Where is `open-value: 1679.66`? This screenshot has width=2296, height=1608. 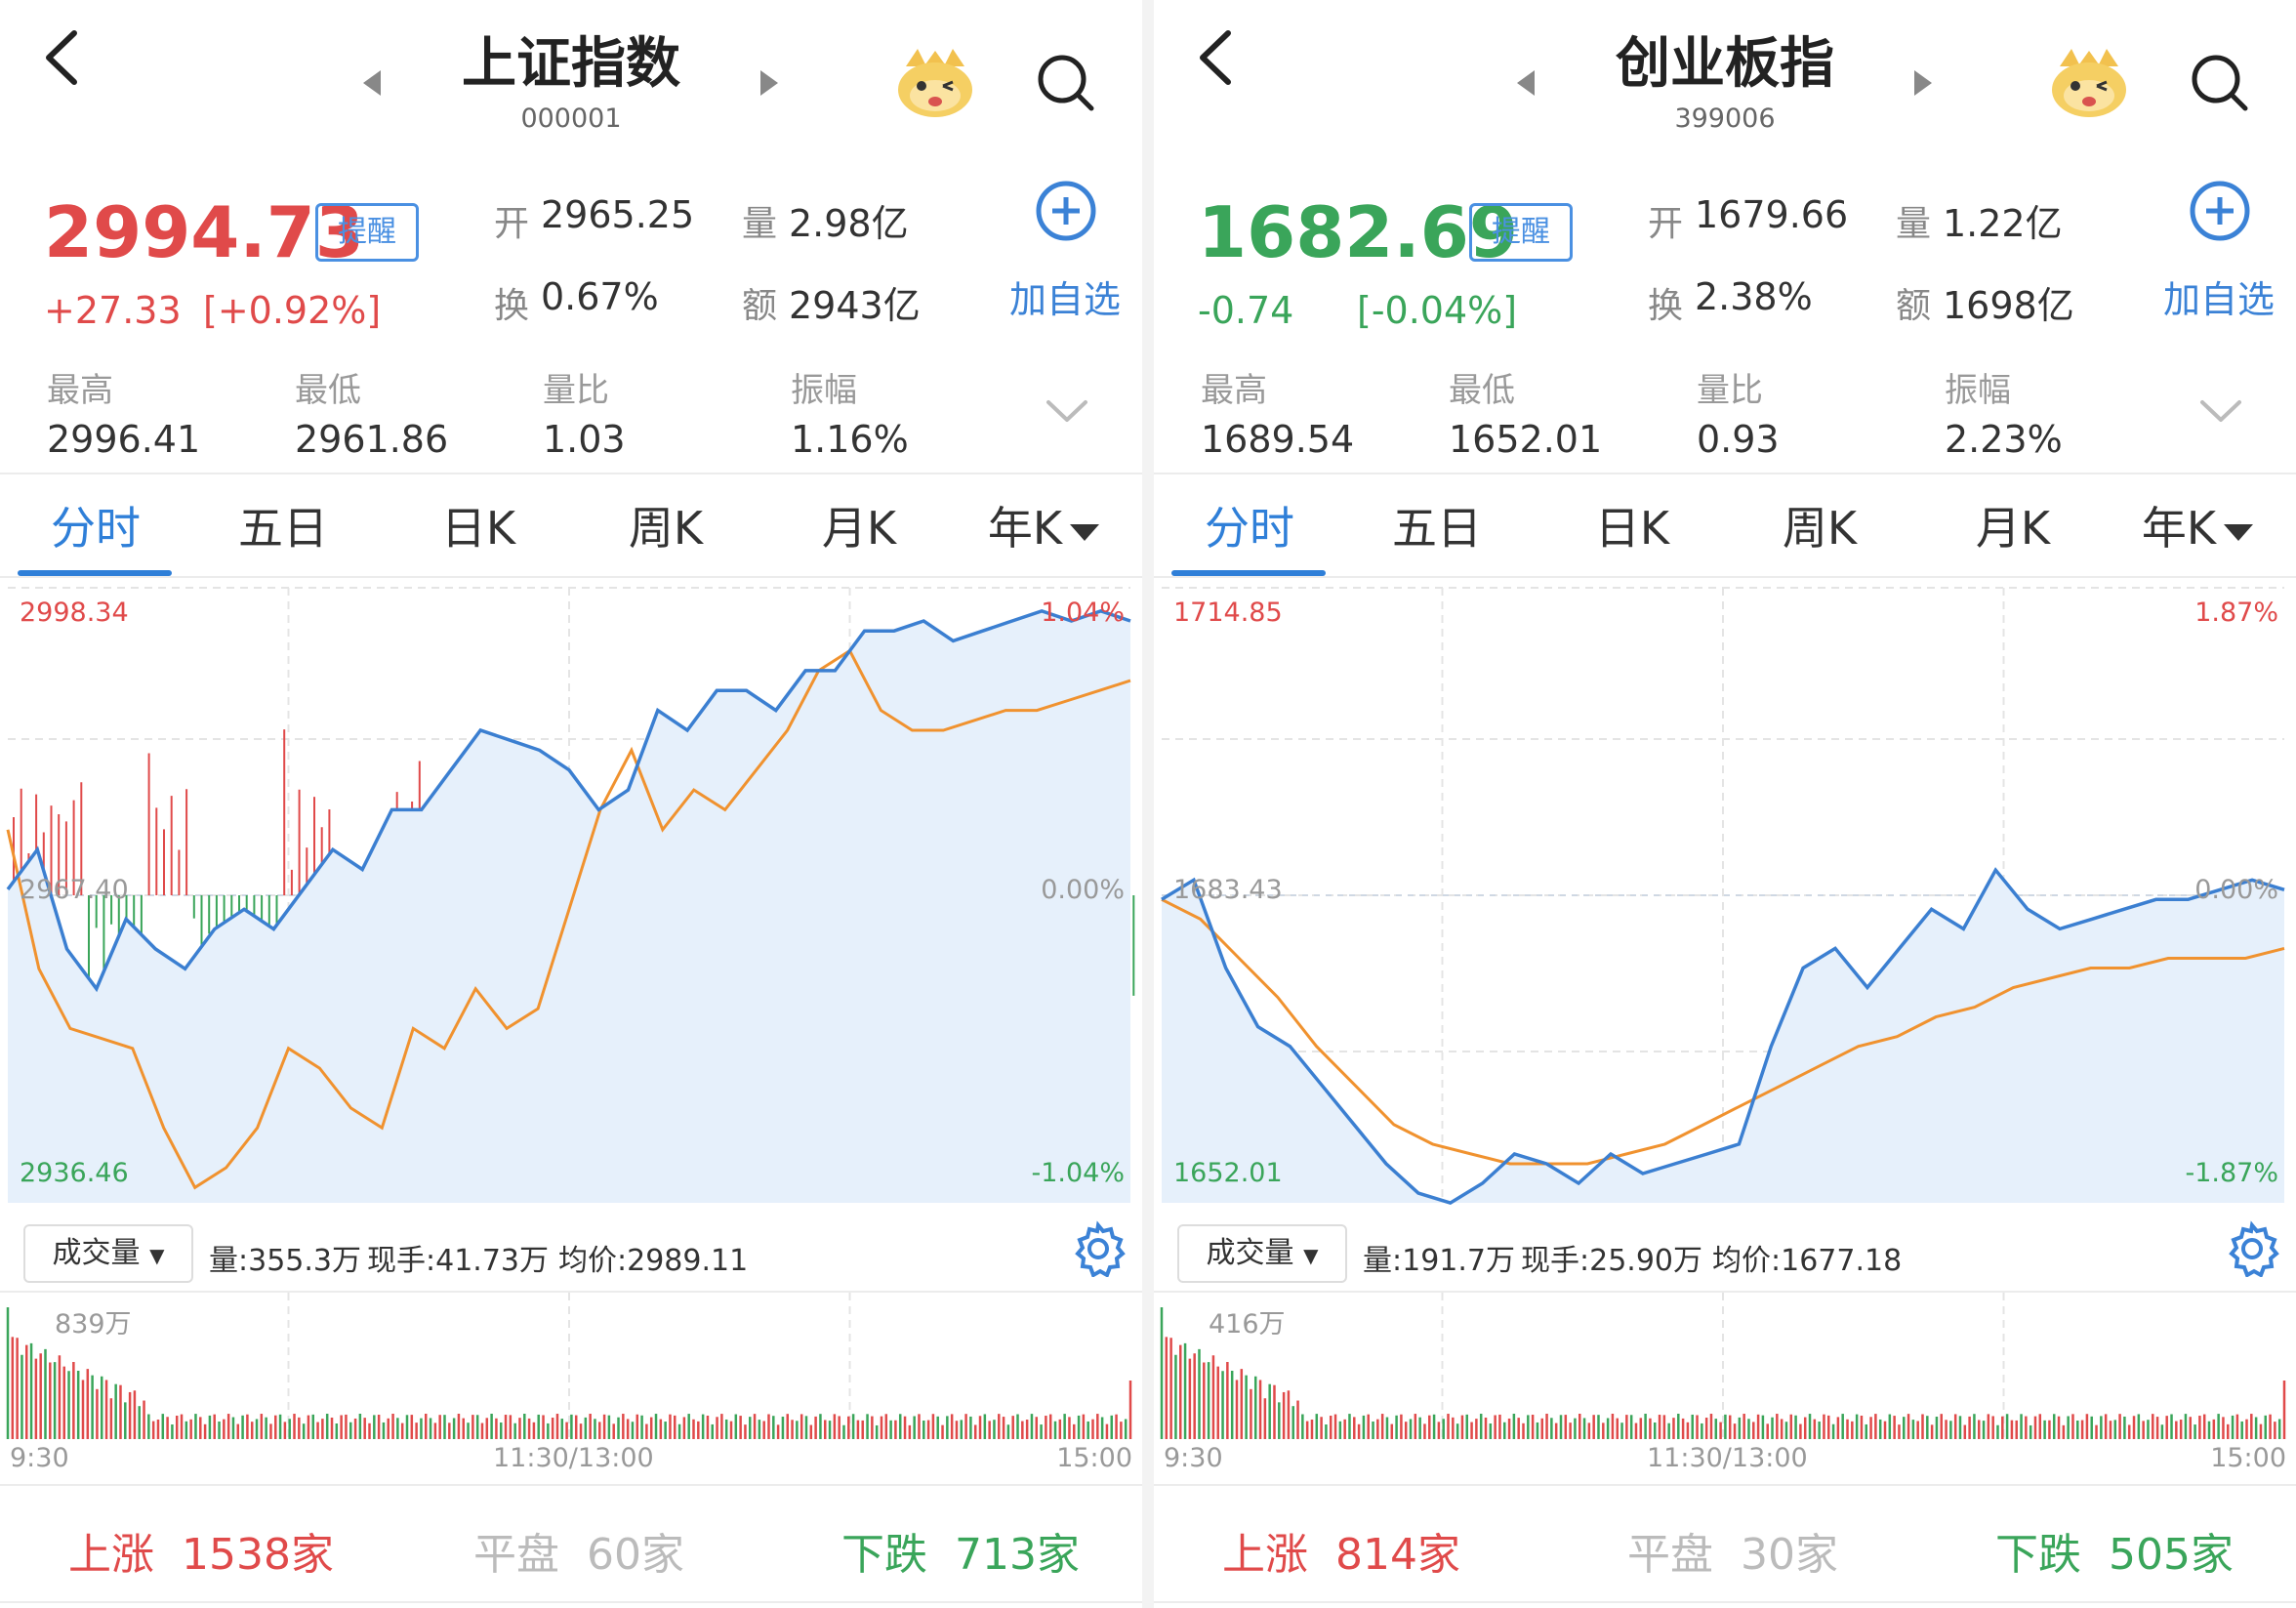 open-value: 1679.66 is located at coordinates (1772, 215).